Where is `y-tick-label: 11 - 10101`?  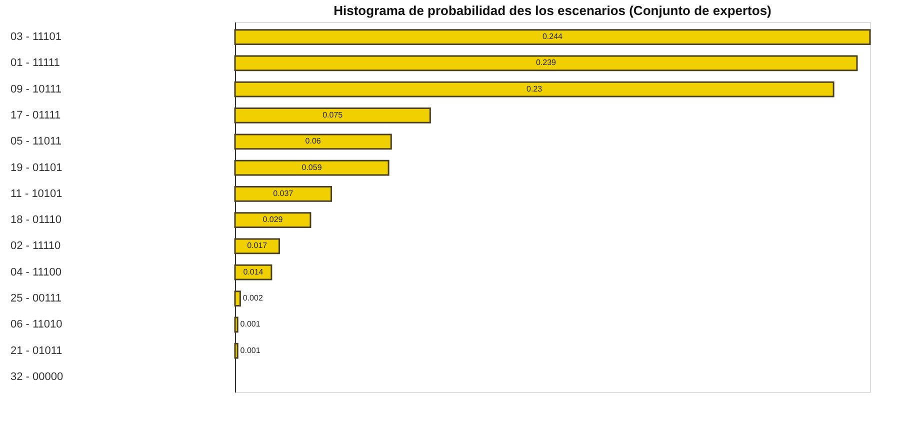 y-tick-label: 11 - 10101 is located at coordinates (36, 194).